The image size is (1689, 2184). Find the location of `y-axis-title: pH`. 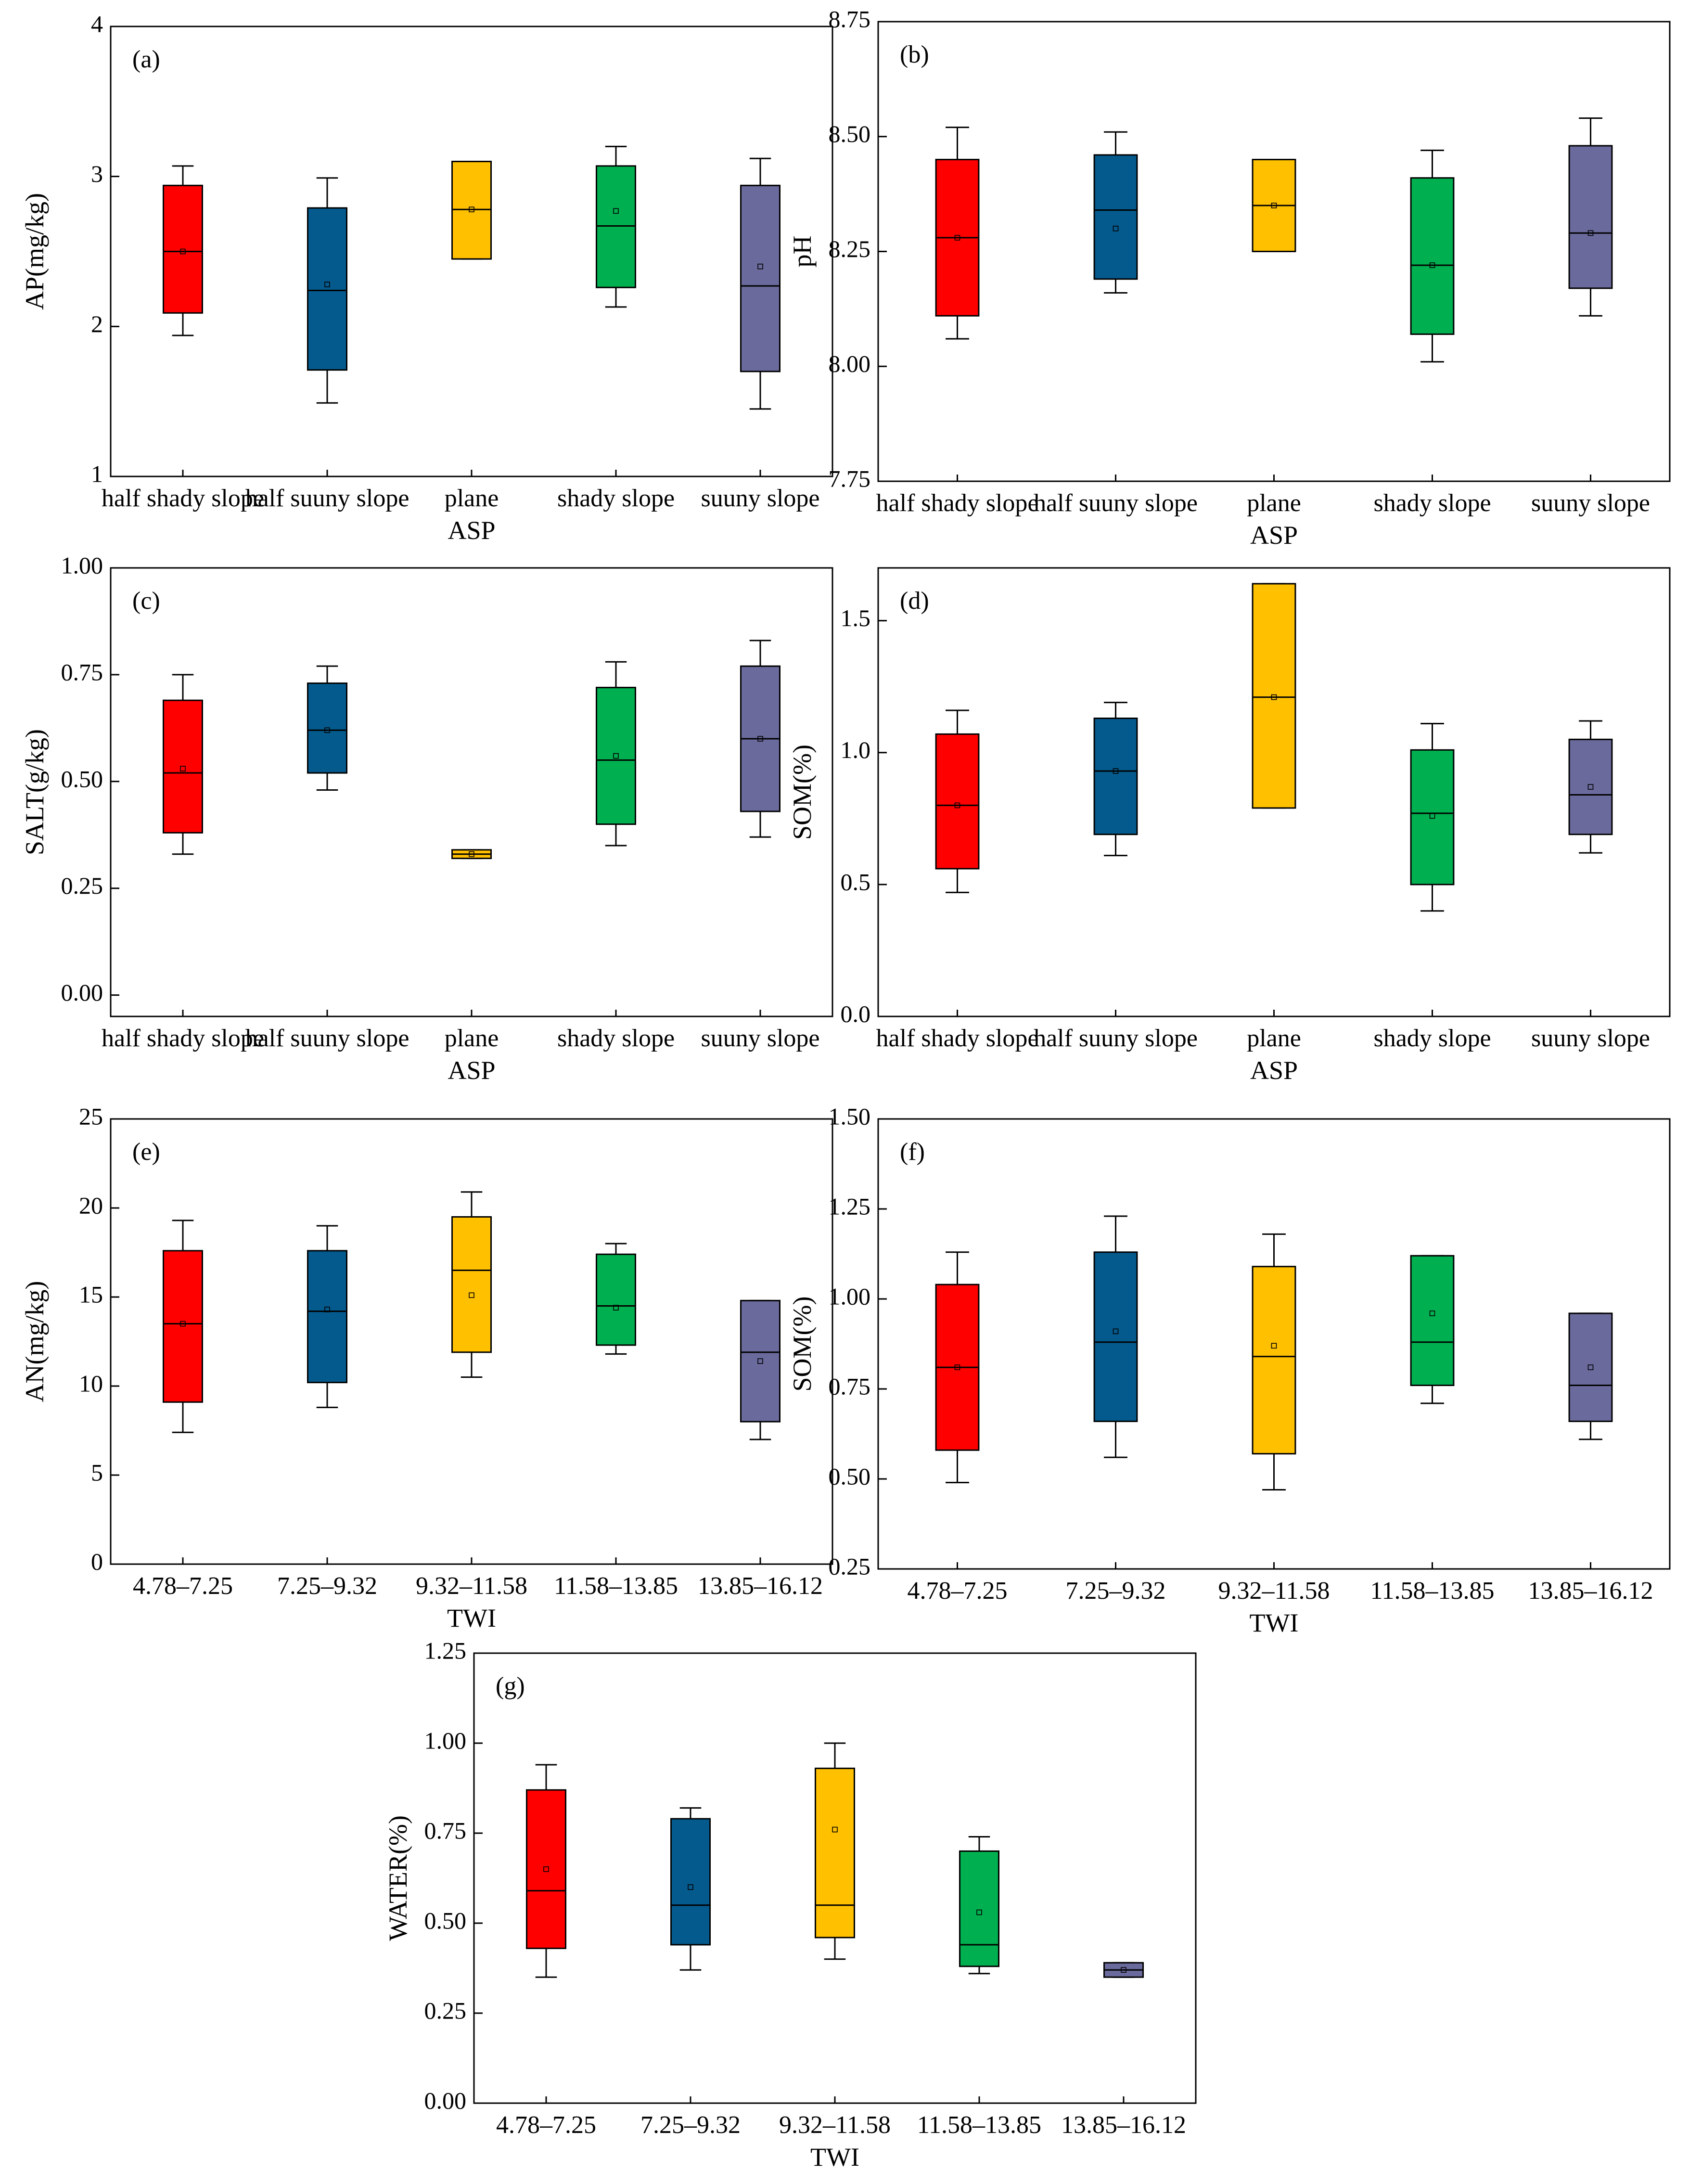

y-axis-title: pH is located at coordinates (803, 252).